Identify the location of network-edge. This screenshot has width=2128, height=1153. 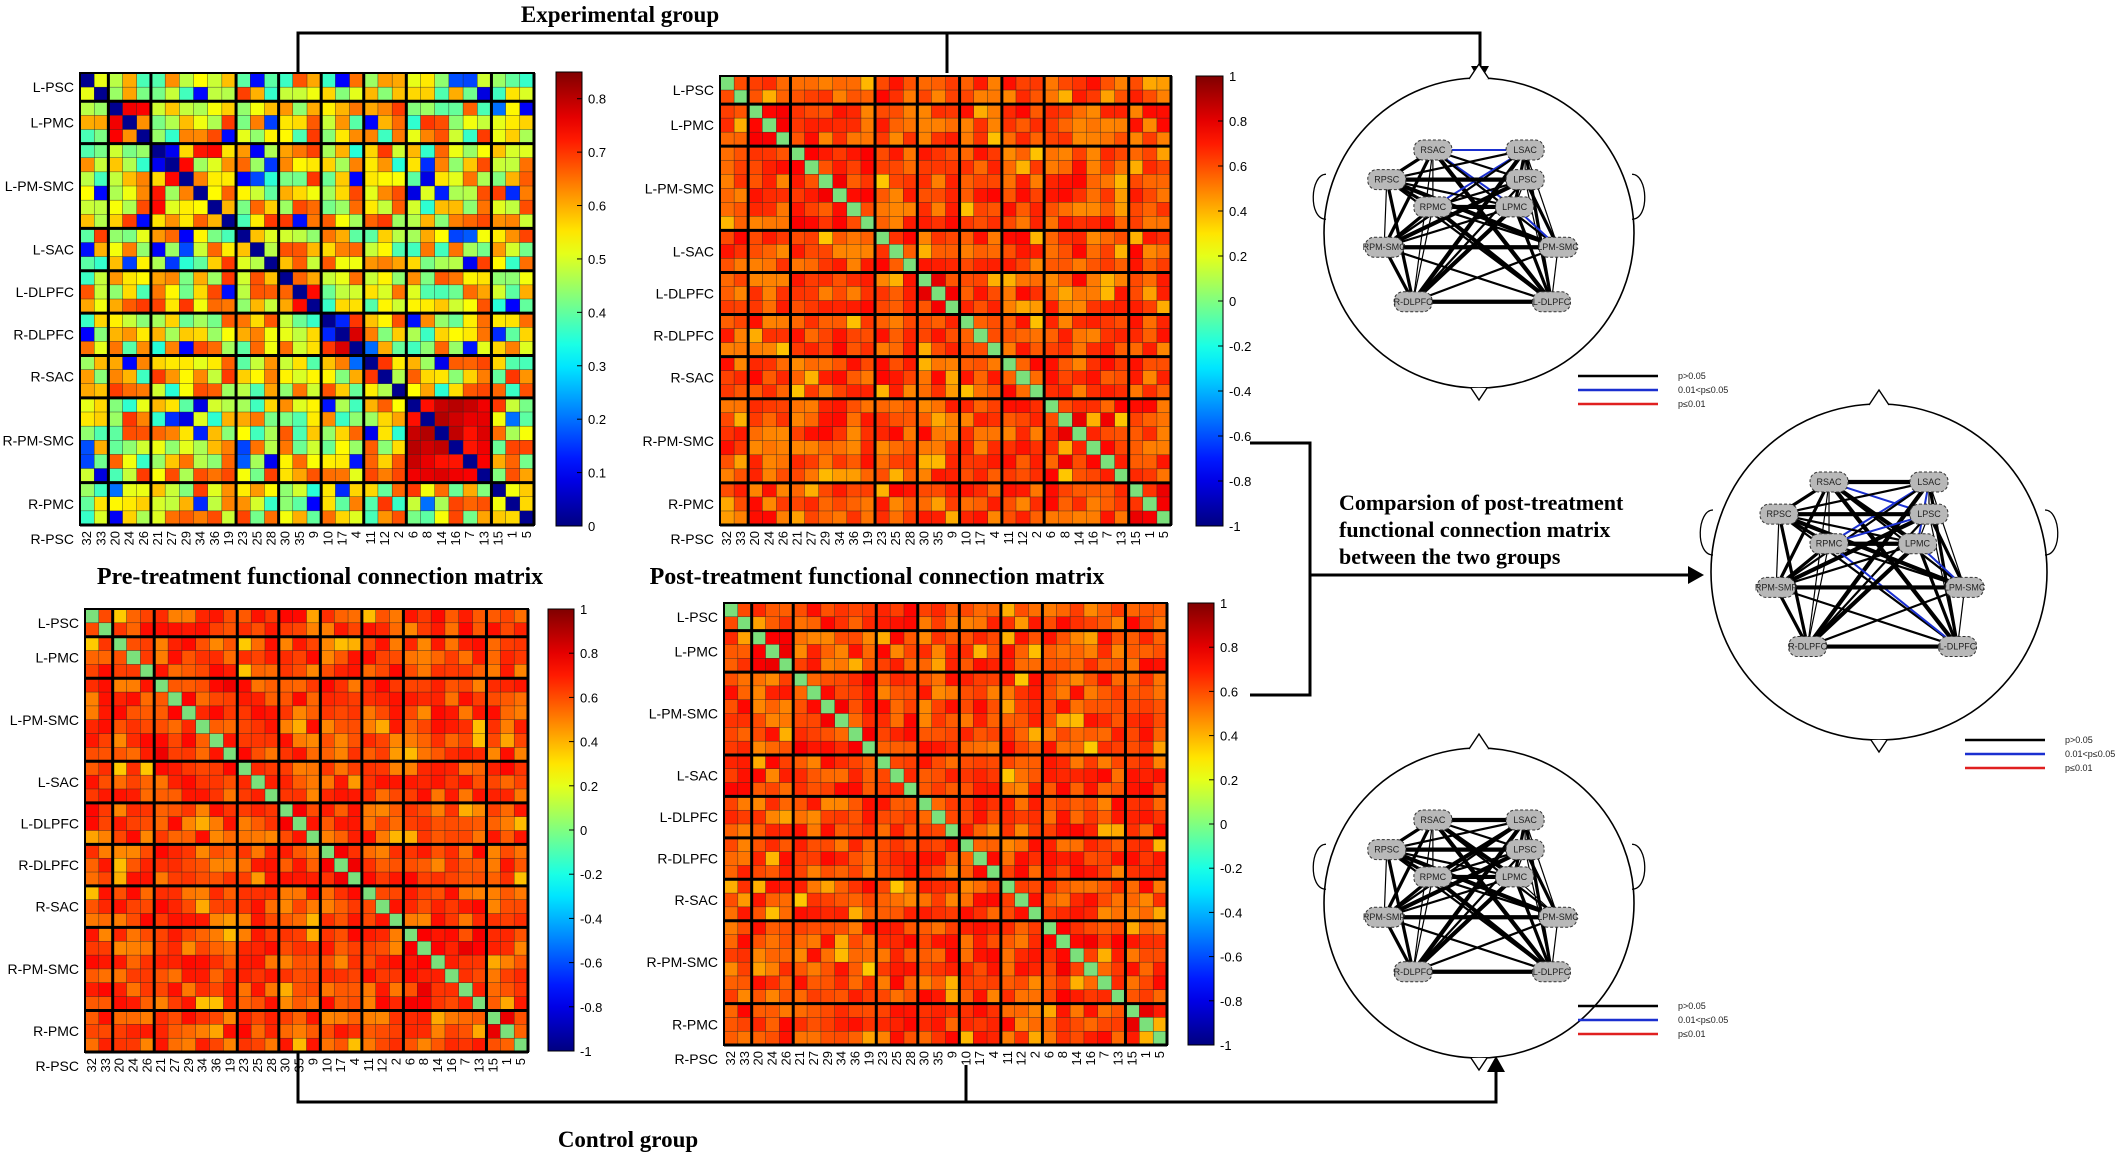
(1408, 868).